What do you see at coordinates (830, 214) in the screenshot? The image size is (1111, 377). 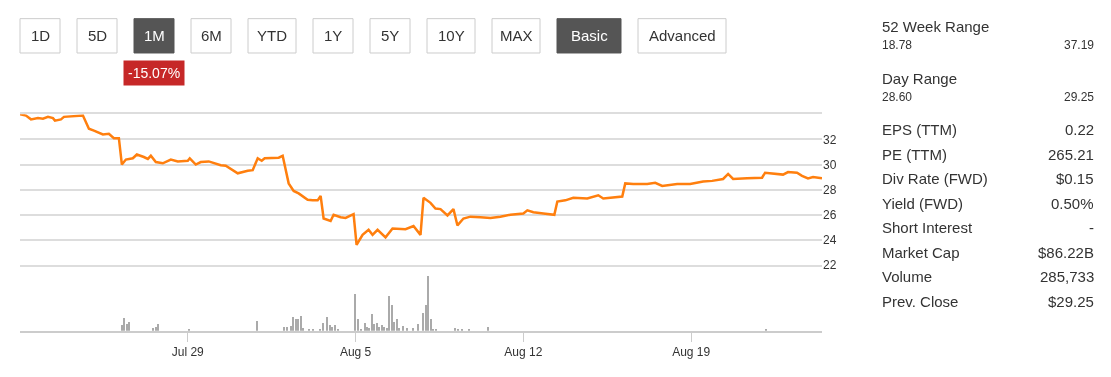 I see `y-tick-label: 26` at bounding box center [830, 214].